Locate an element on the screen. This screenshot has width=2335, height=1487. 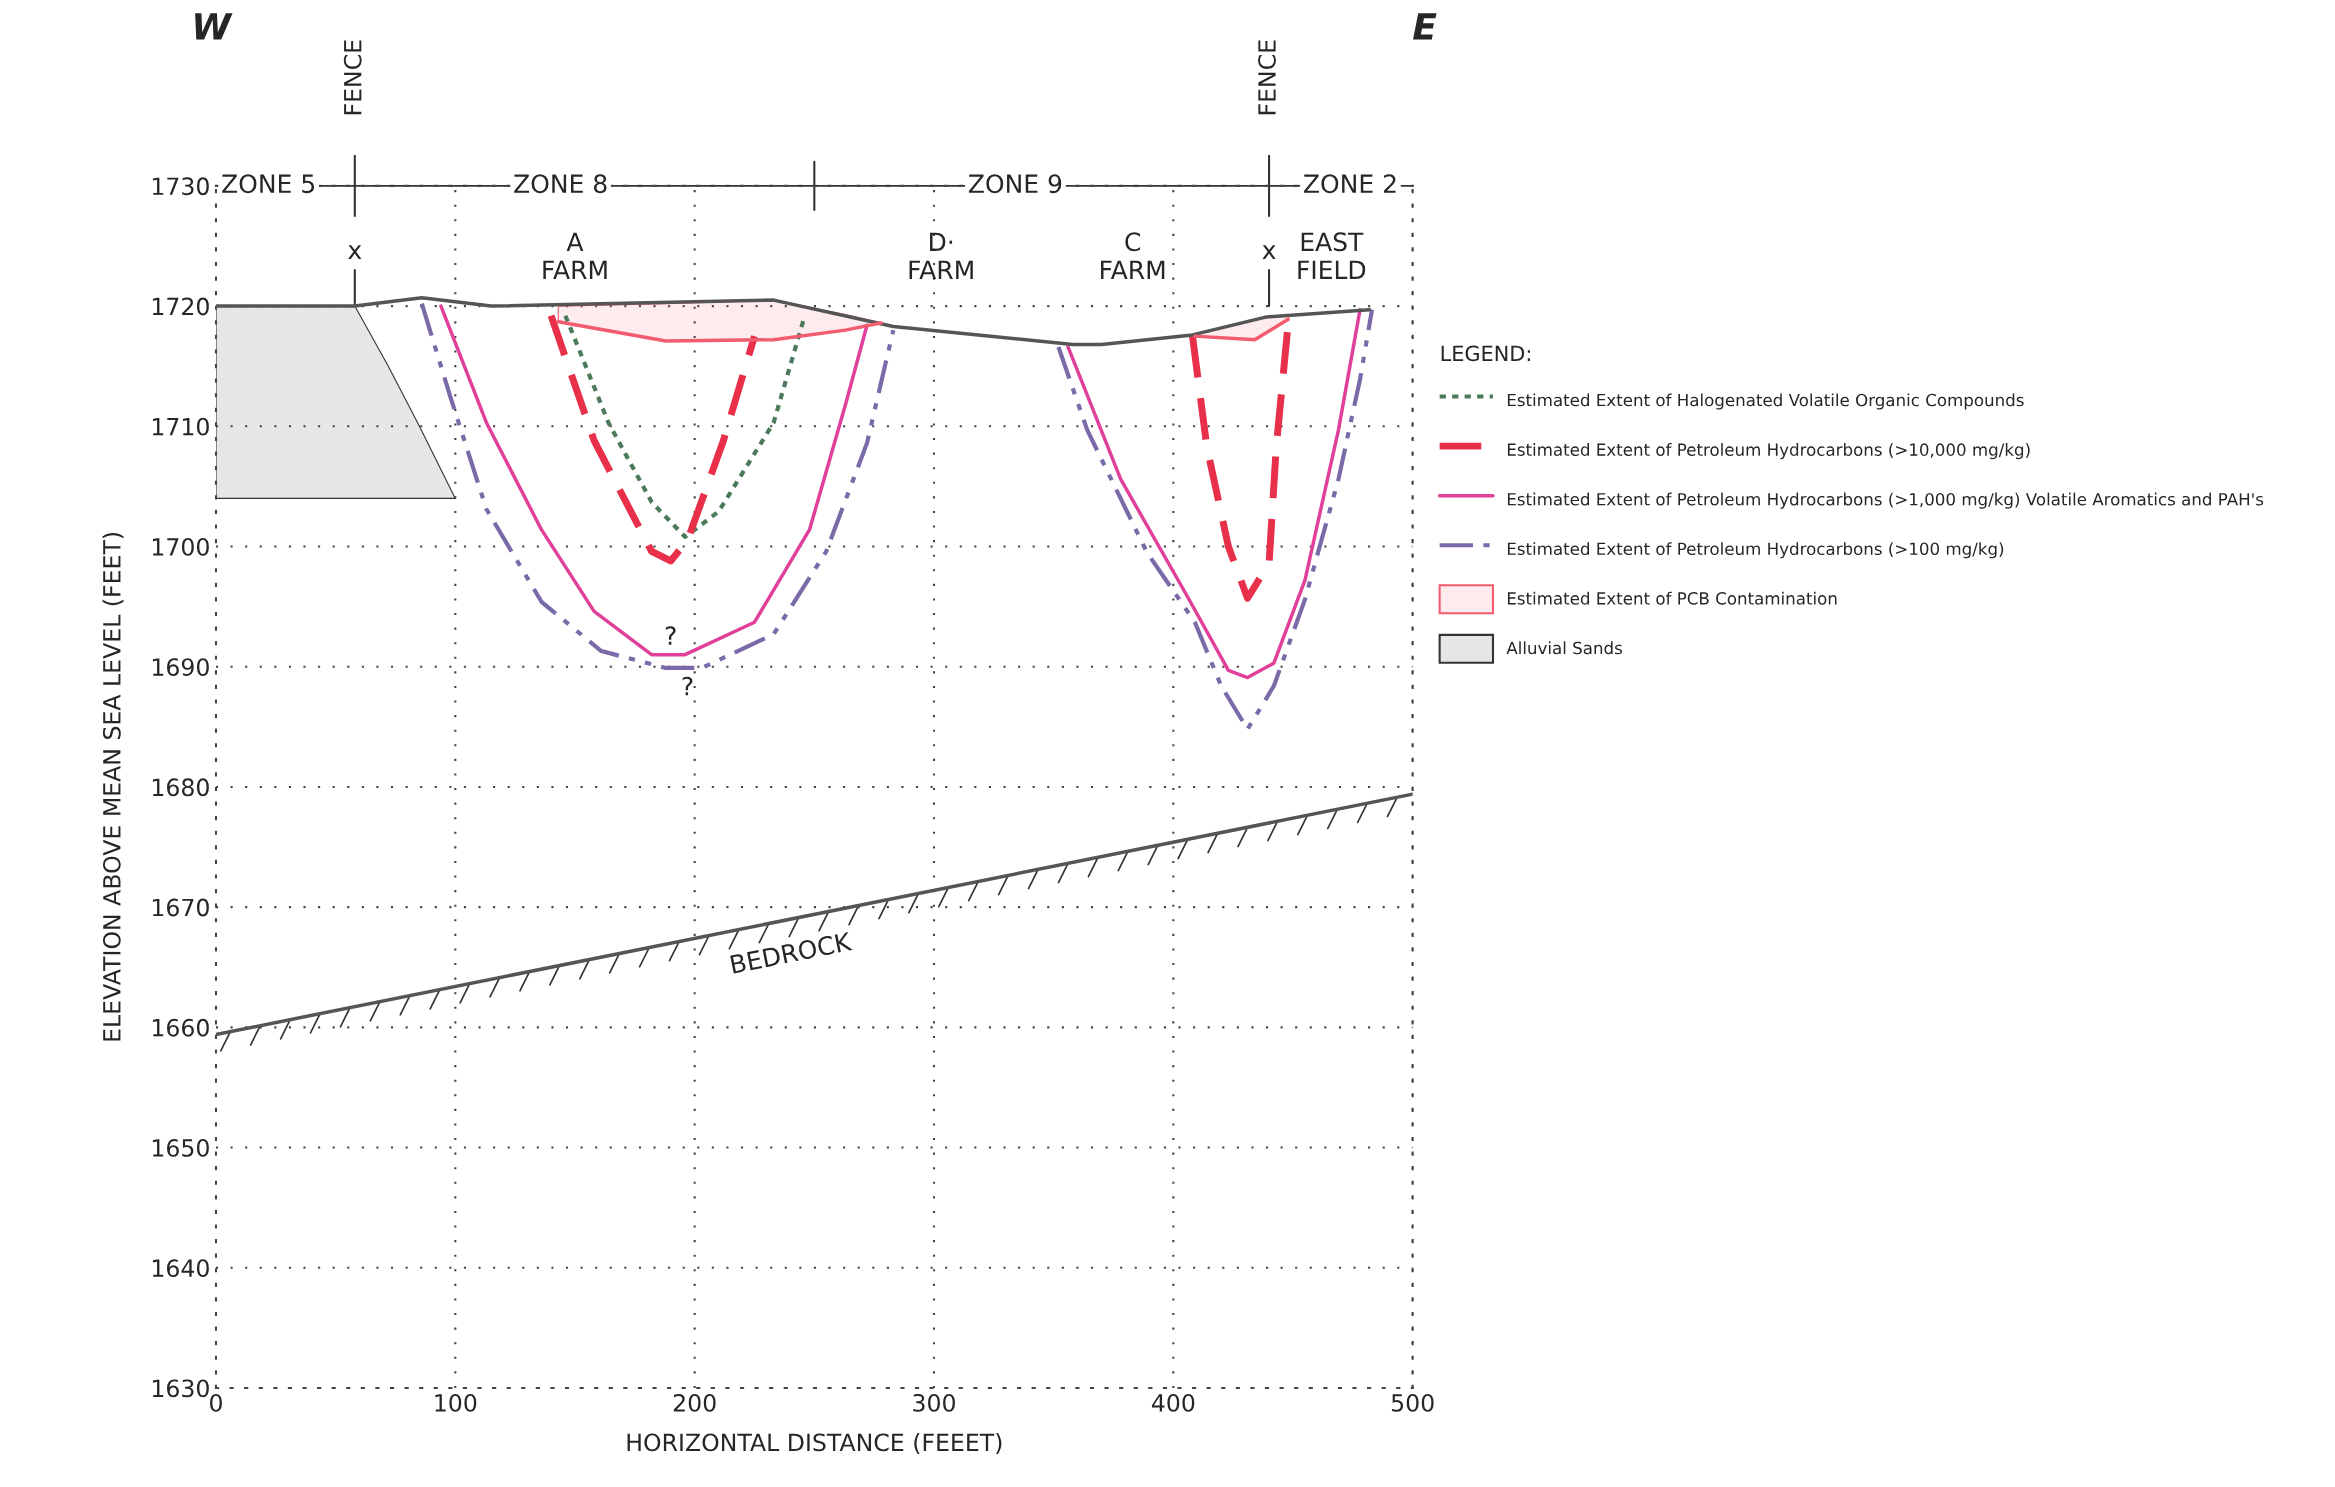
legend-label: Estimated Extent of Halogenated Volatile Organic Compounds is located at coordinates (1765, 401).